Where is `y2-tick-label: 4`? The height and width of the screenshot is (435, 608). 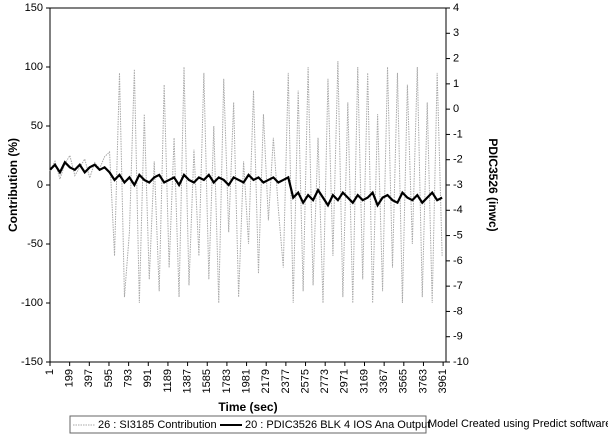
y2-tick-label: 4 is located at coordinates (456, 8).